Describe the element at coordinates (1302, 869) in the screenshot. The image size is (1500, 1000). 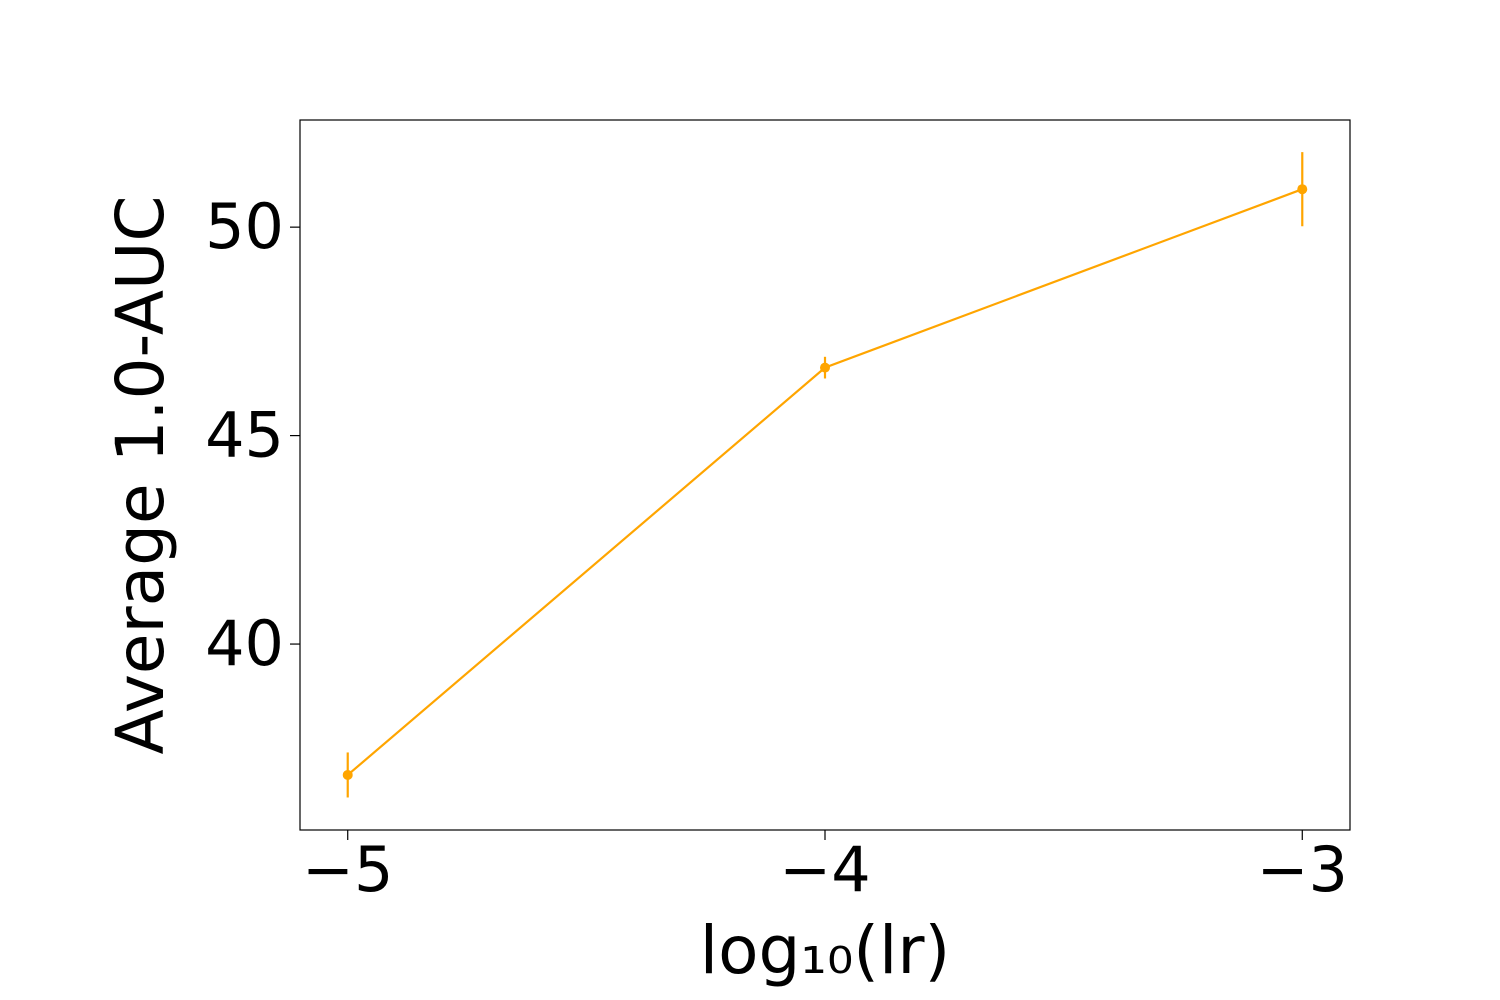
I see `x-tick-label: −3` at that location.